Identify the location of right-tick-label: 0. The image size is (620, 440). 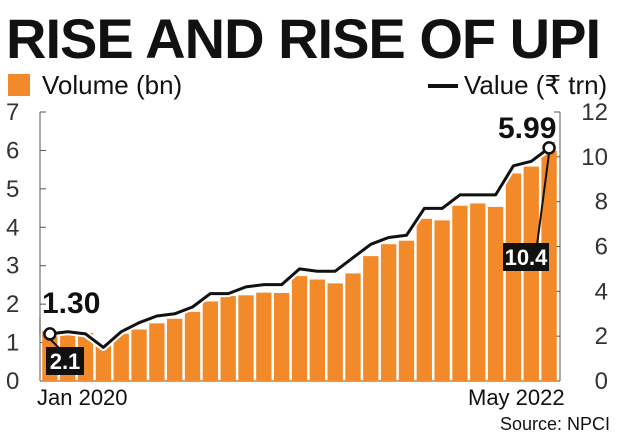
(601, 381).